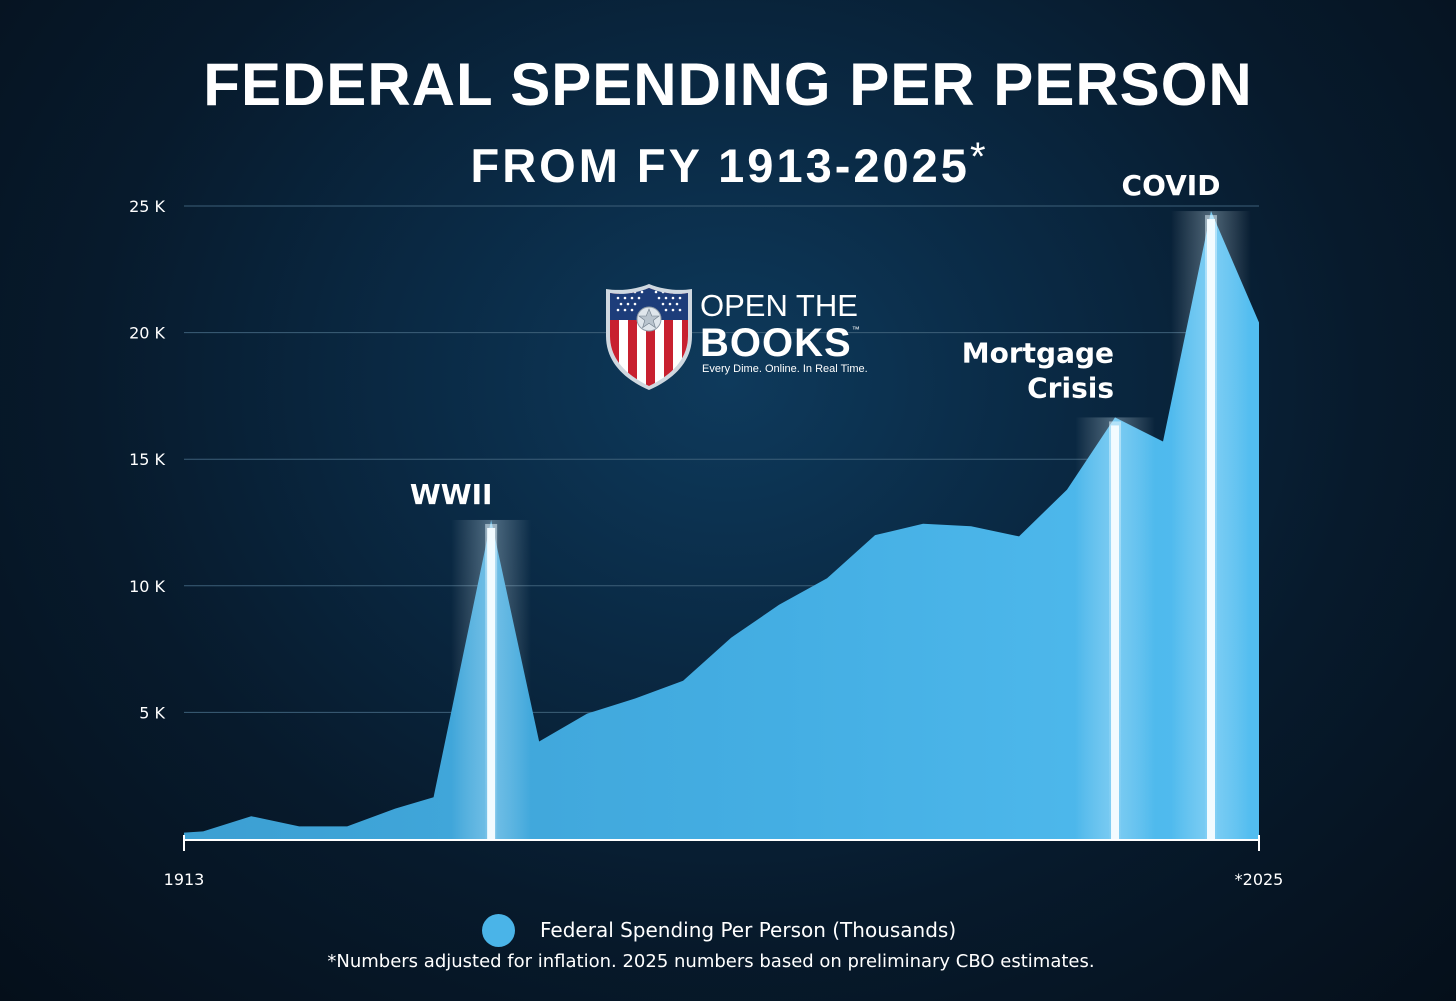  I want to click on logo-books-text: BOOKS, so click(776, 343).